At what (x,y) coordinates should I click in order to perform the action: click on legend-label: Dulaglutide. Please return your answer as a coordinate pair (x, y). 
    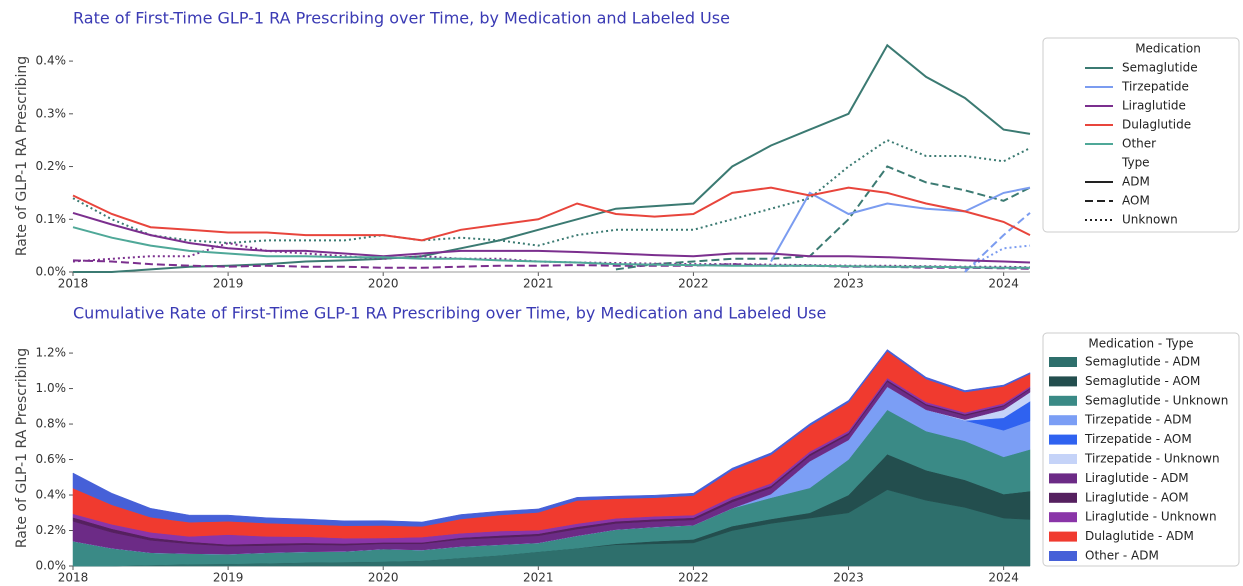
    Looking at the image, I should click on (1156, 125).